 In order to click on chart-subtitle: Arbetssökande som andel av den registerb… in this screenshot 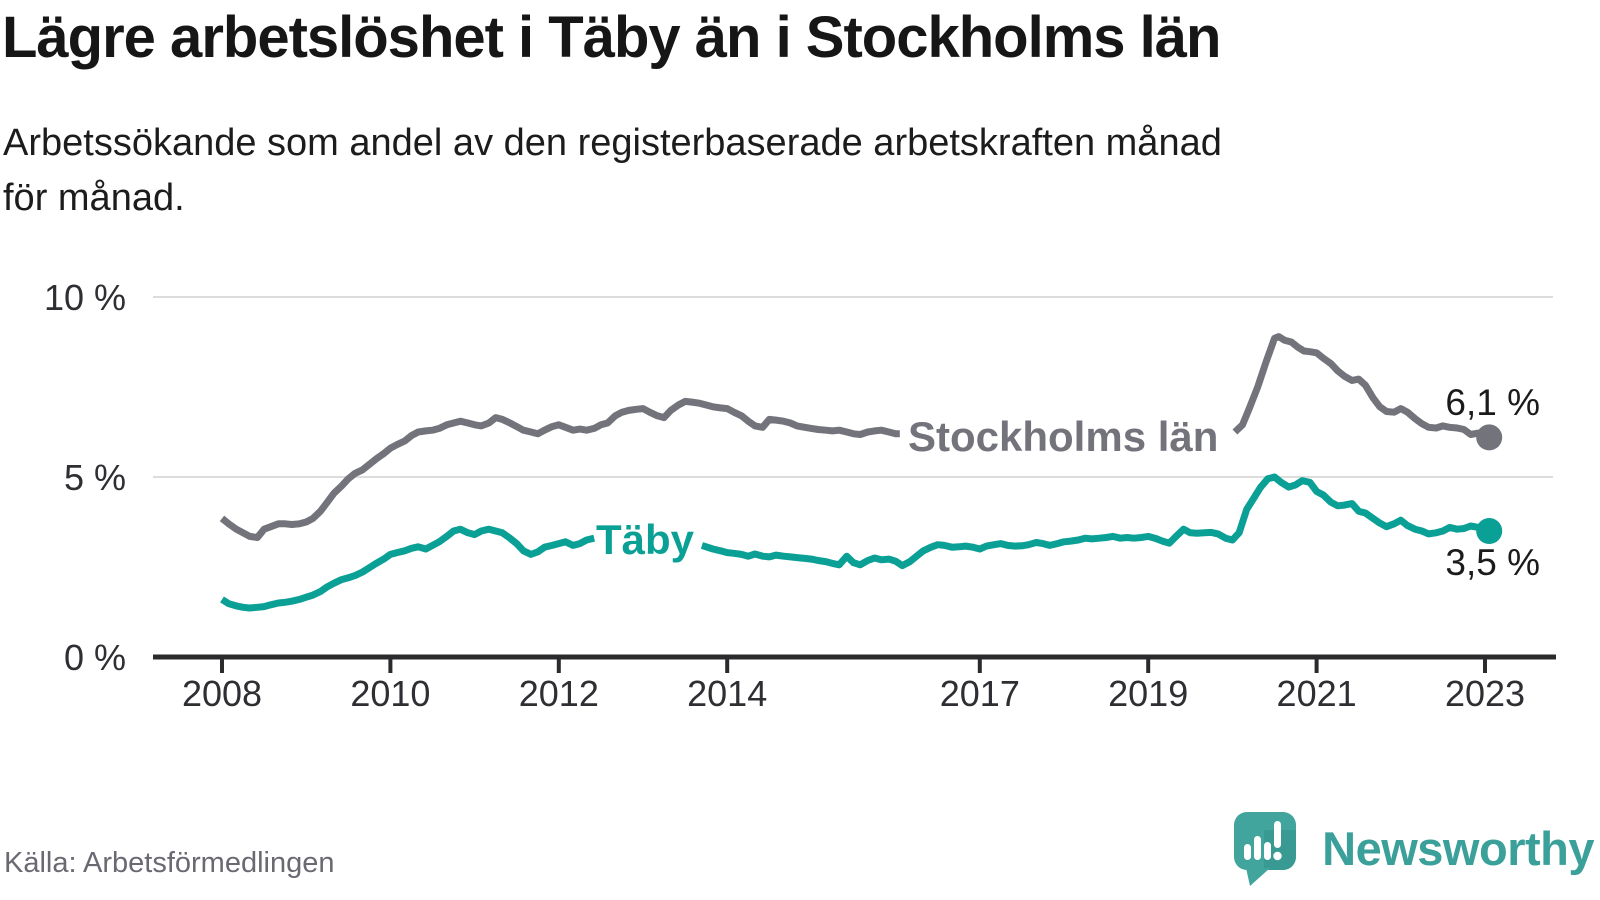, I will do `click(612, 171)`.